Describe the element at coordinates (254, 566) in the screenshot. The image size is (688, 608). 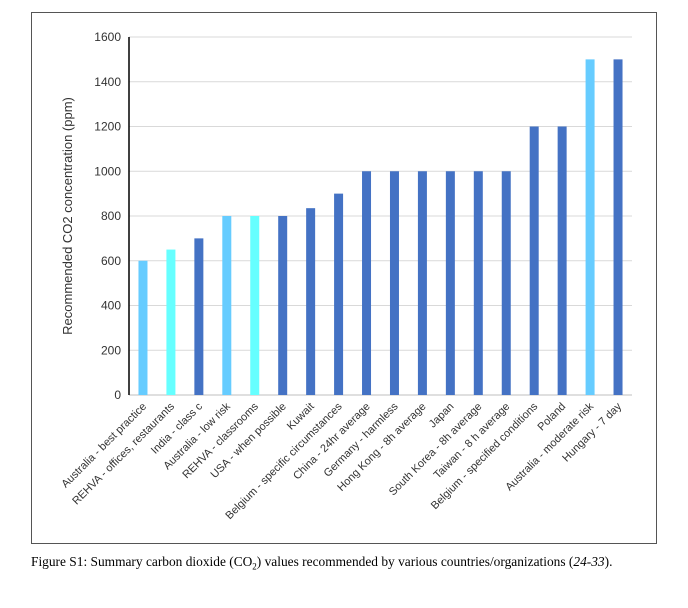
I see `caption-subscript: 2` at that location.